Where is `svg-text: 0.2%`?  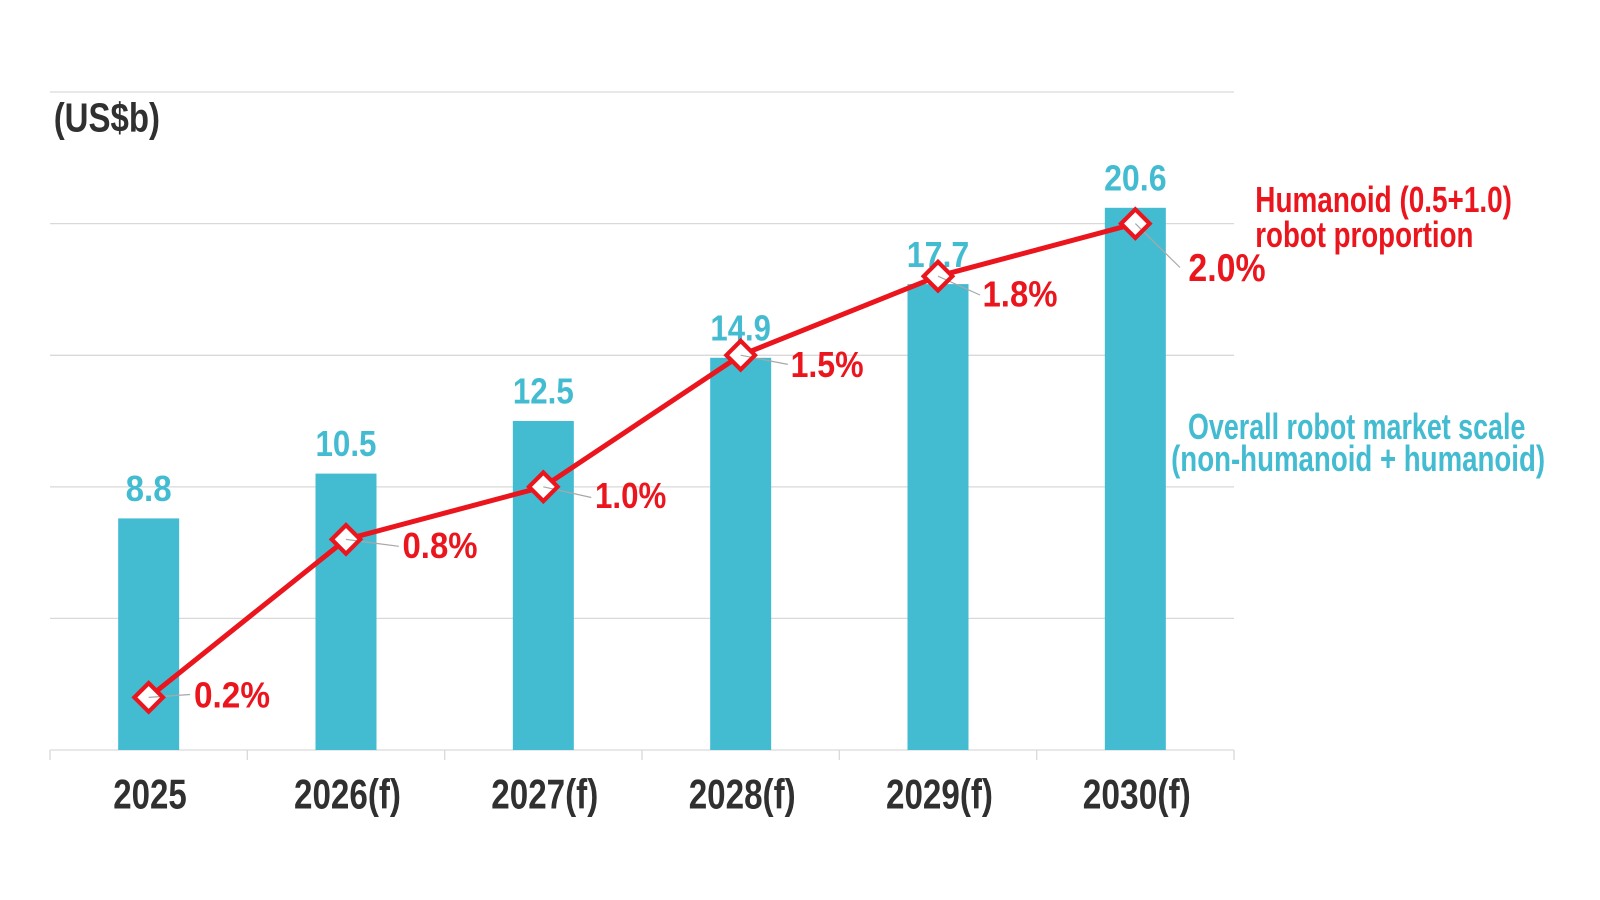
svg-text: 0.2% is located at coordinates (232, 695).